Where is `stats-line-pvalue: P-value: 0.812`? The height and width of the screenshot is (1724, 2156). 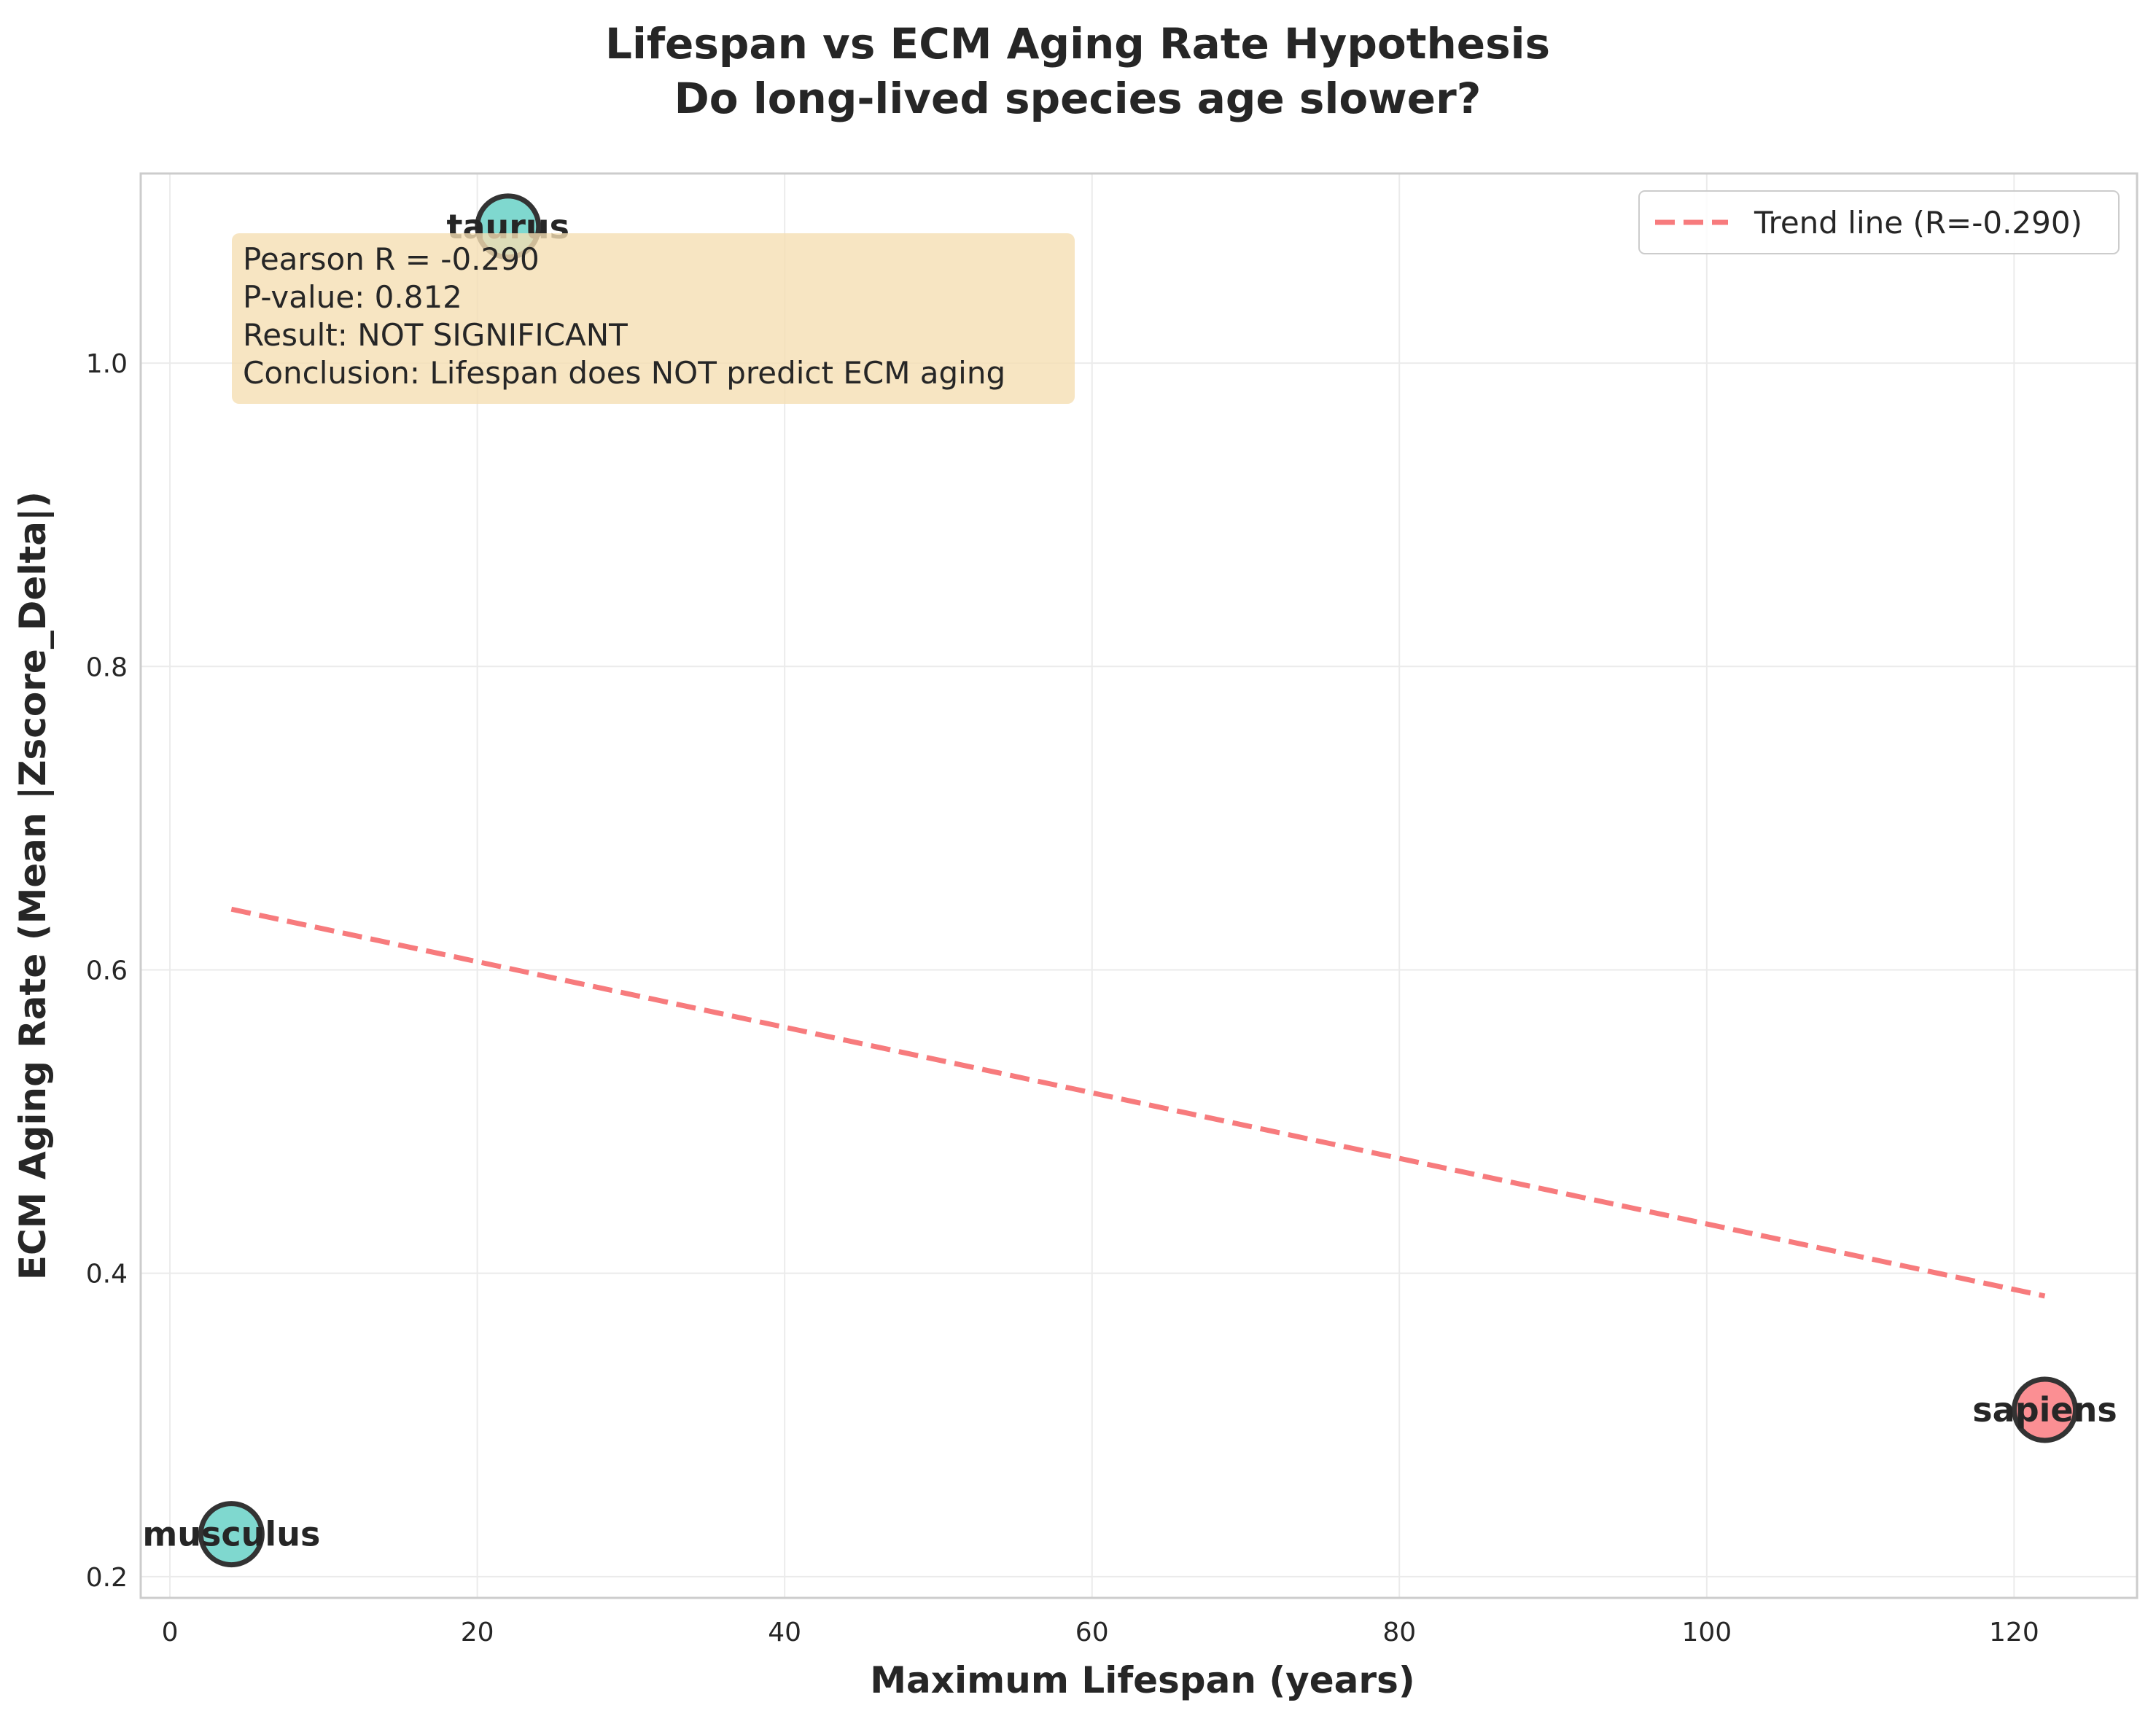
stats-line-pvalue: P-value: 0.812 is located at coordinates (352, 297).